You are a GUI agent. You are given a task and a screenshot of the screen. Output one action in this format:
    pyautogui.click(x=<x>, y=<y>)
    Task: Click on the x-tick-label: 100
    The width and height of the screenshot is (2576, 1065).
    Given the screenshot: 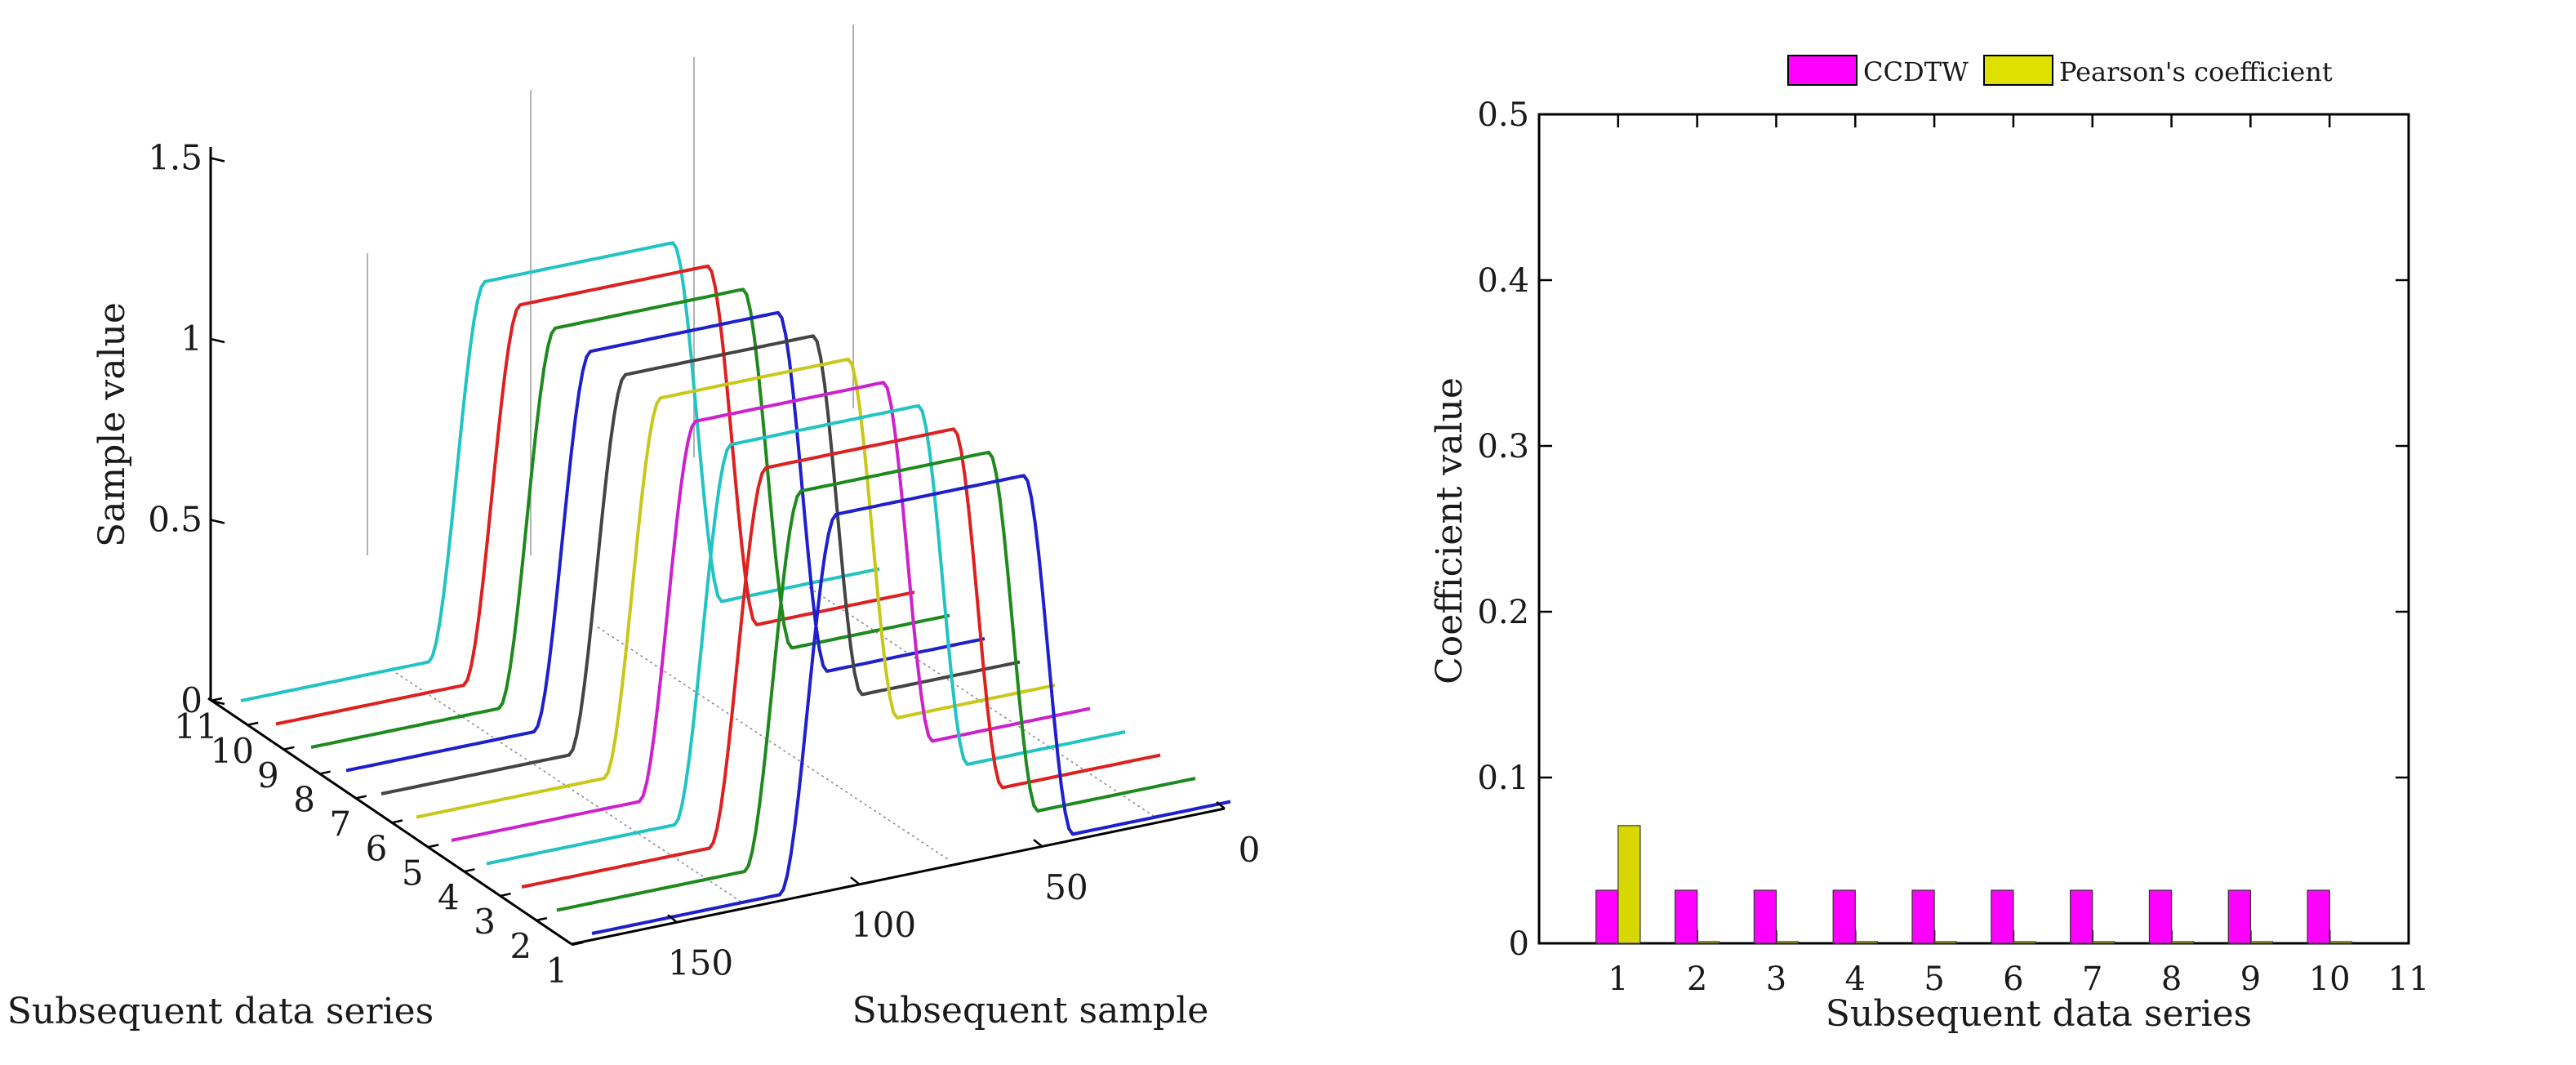 What is the action you would take?
    pyautogui.click(x=883, y=925)
    